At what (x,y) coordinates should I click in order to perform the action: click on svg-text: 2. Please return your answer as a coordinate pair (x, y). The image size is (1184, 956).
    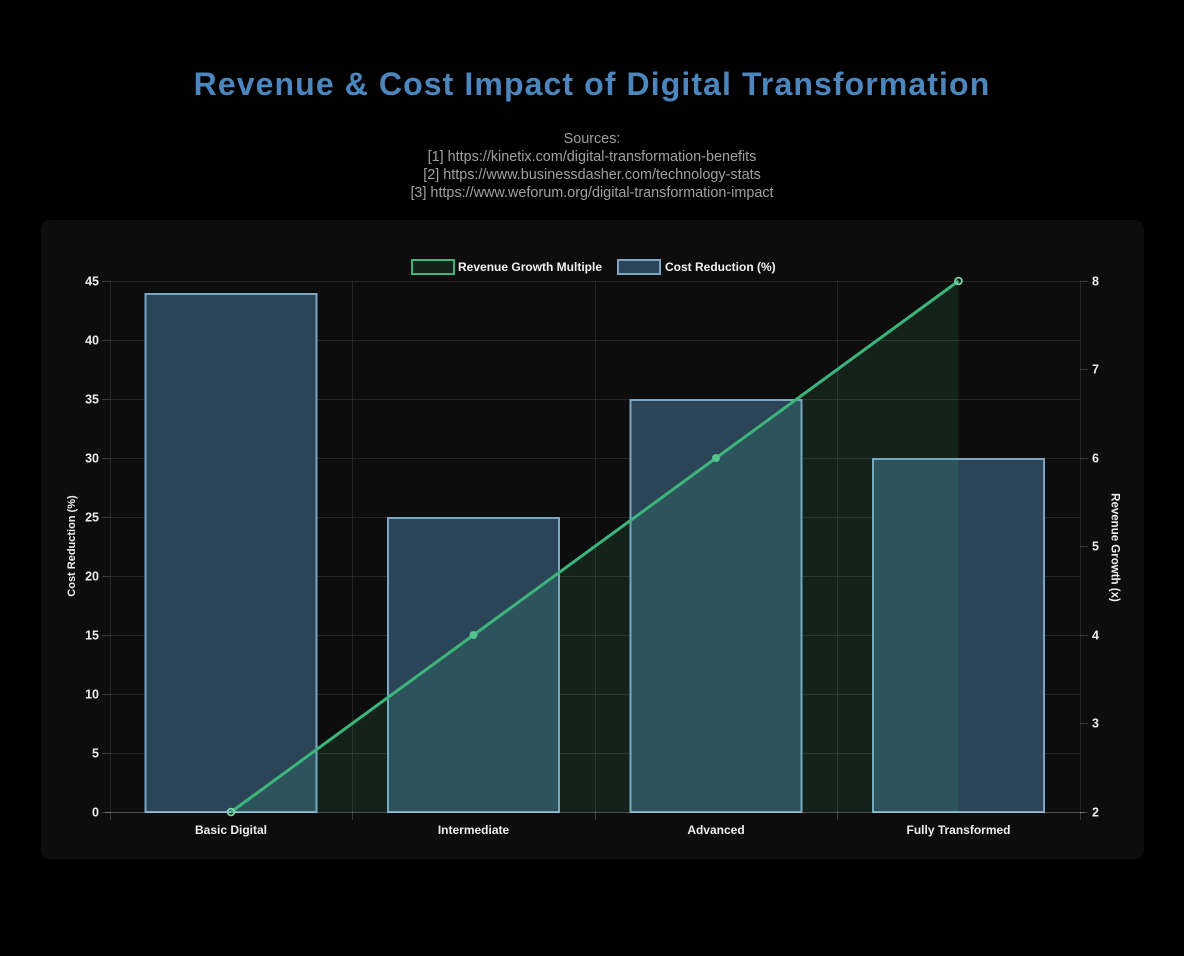
    Looking at the image, I should click on (1095, 813).